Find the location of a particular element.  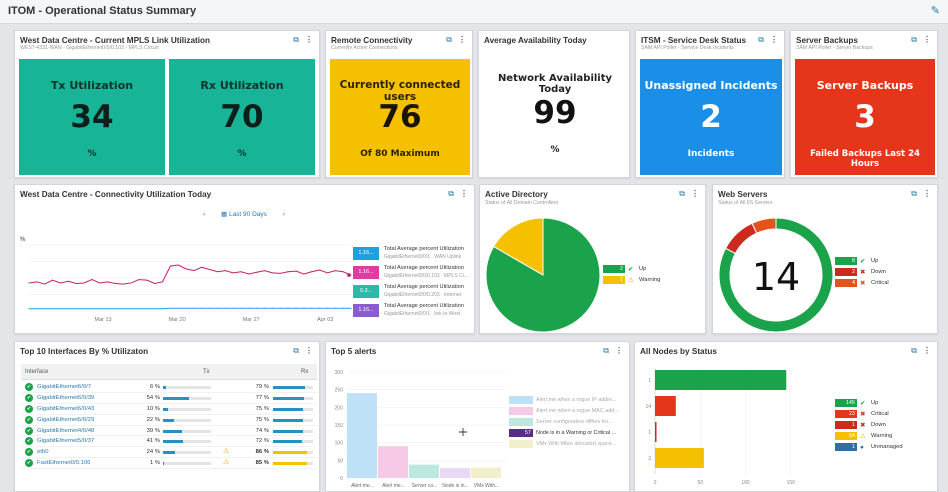

legend-item: 2 ✖ Down is located at coordinates (862, 273).